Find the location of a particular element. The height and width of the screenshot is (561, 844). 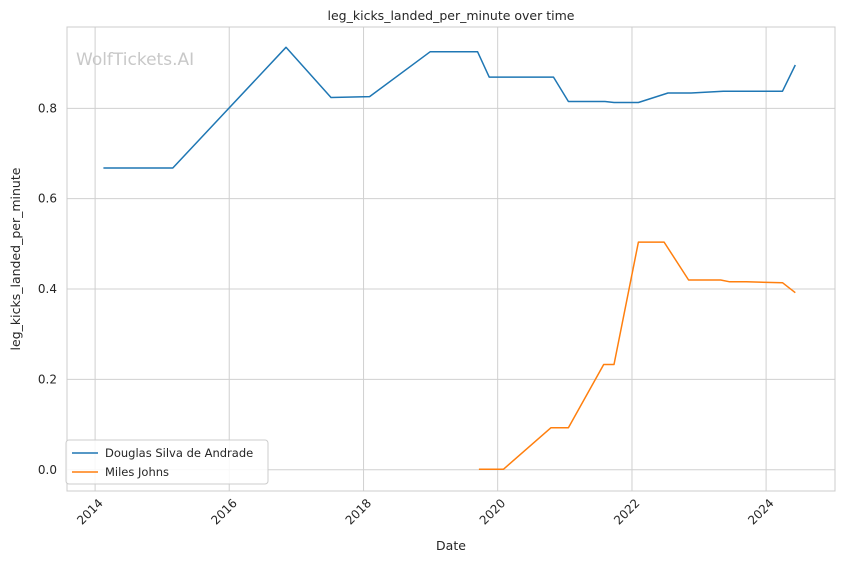

legend-label-douglas-silva-de-andrade: Douglas Silva de Andrade is located at coordinates (179, 453).